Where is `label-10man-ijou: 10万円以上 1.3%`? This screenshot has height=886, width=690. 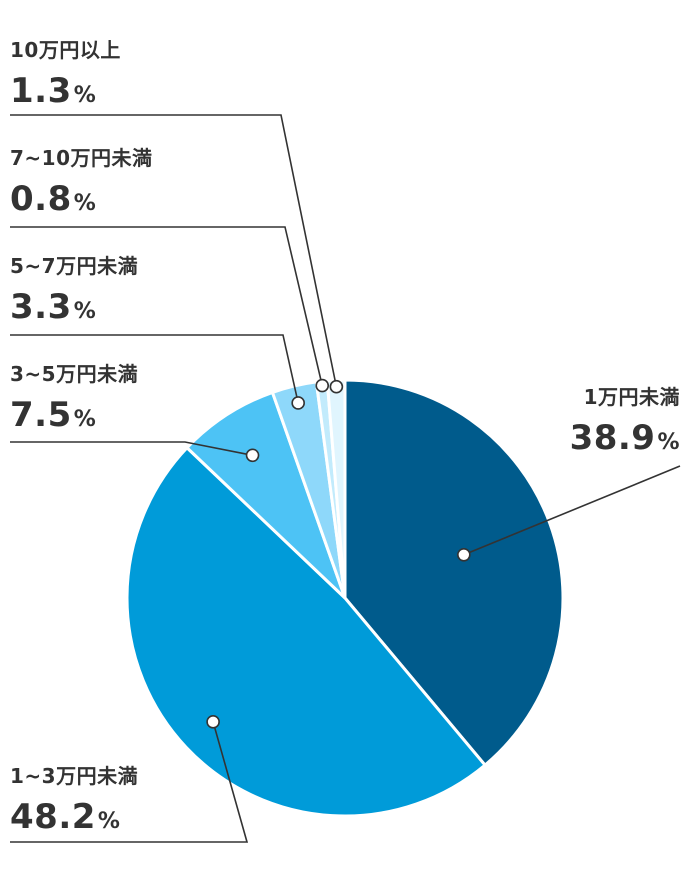
label-10man-ijou: 10万円以上 1.3% is located at coordinates (65, 74).